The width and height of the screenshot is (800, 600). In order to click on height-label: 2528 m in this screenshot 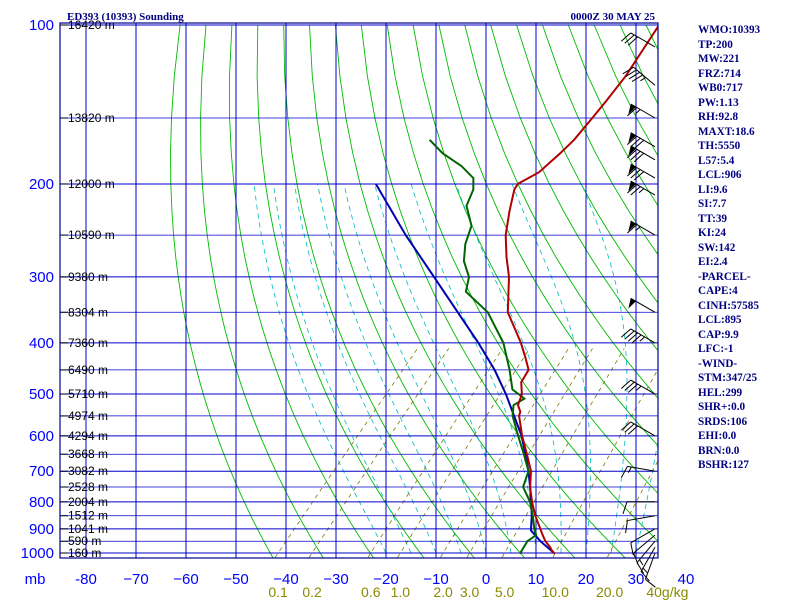, I will do `click(88, 487)`.